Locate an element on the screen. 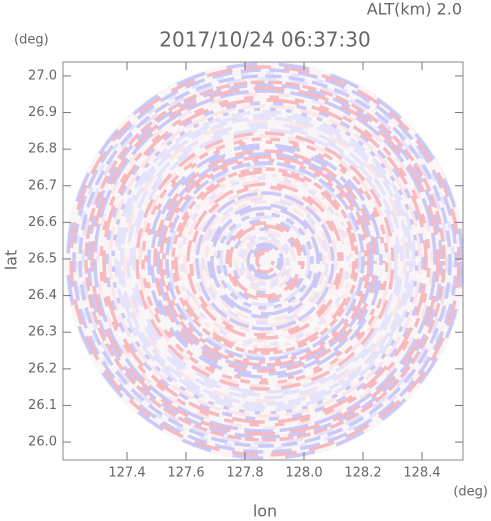 The image size is (491, 521). y-tick-label: 26.3 is located at coordinates (42, 332).